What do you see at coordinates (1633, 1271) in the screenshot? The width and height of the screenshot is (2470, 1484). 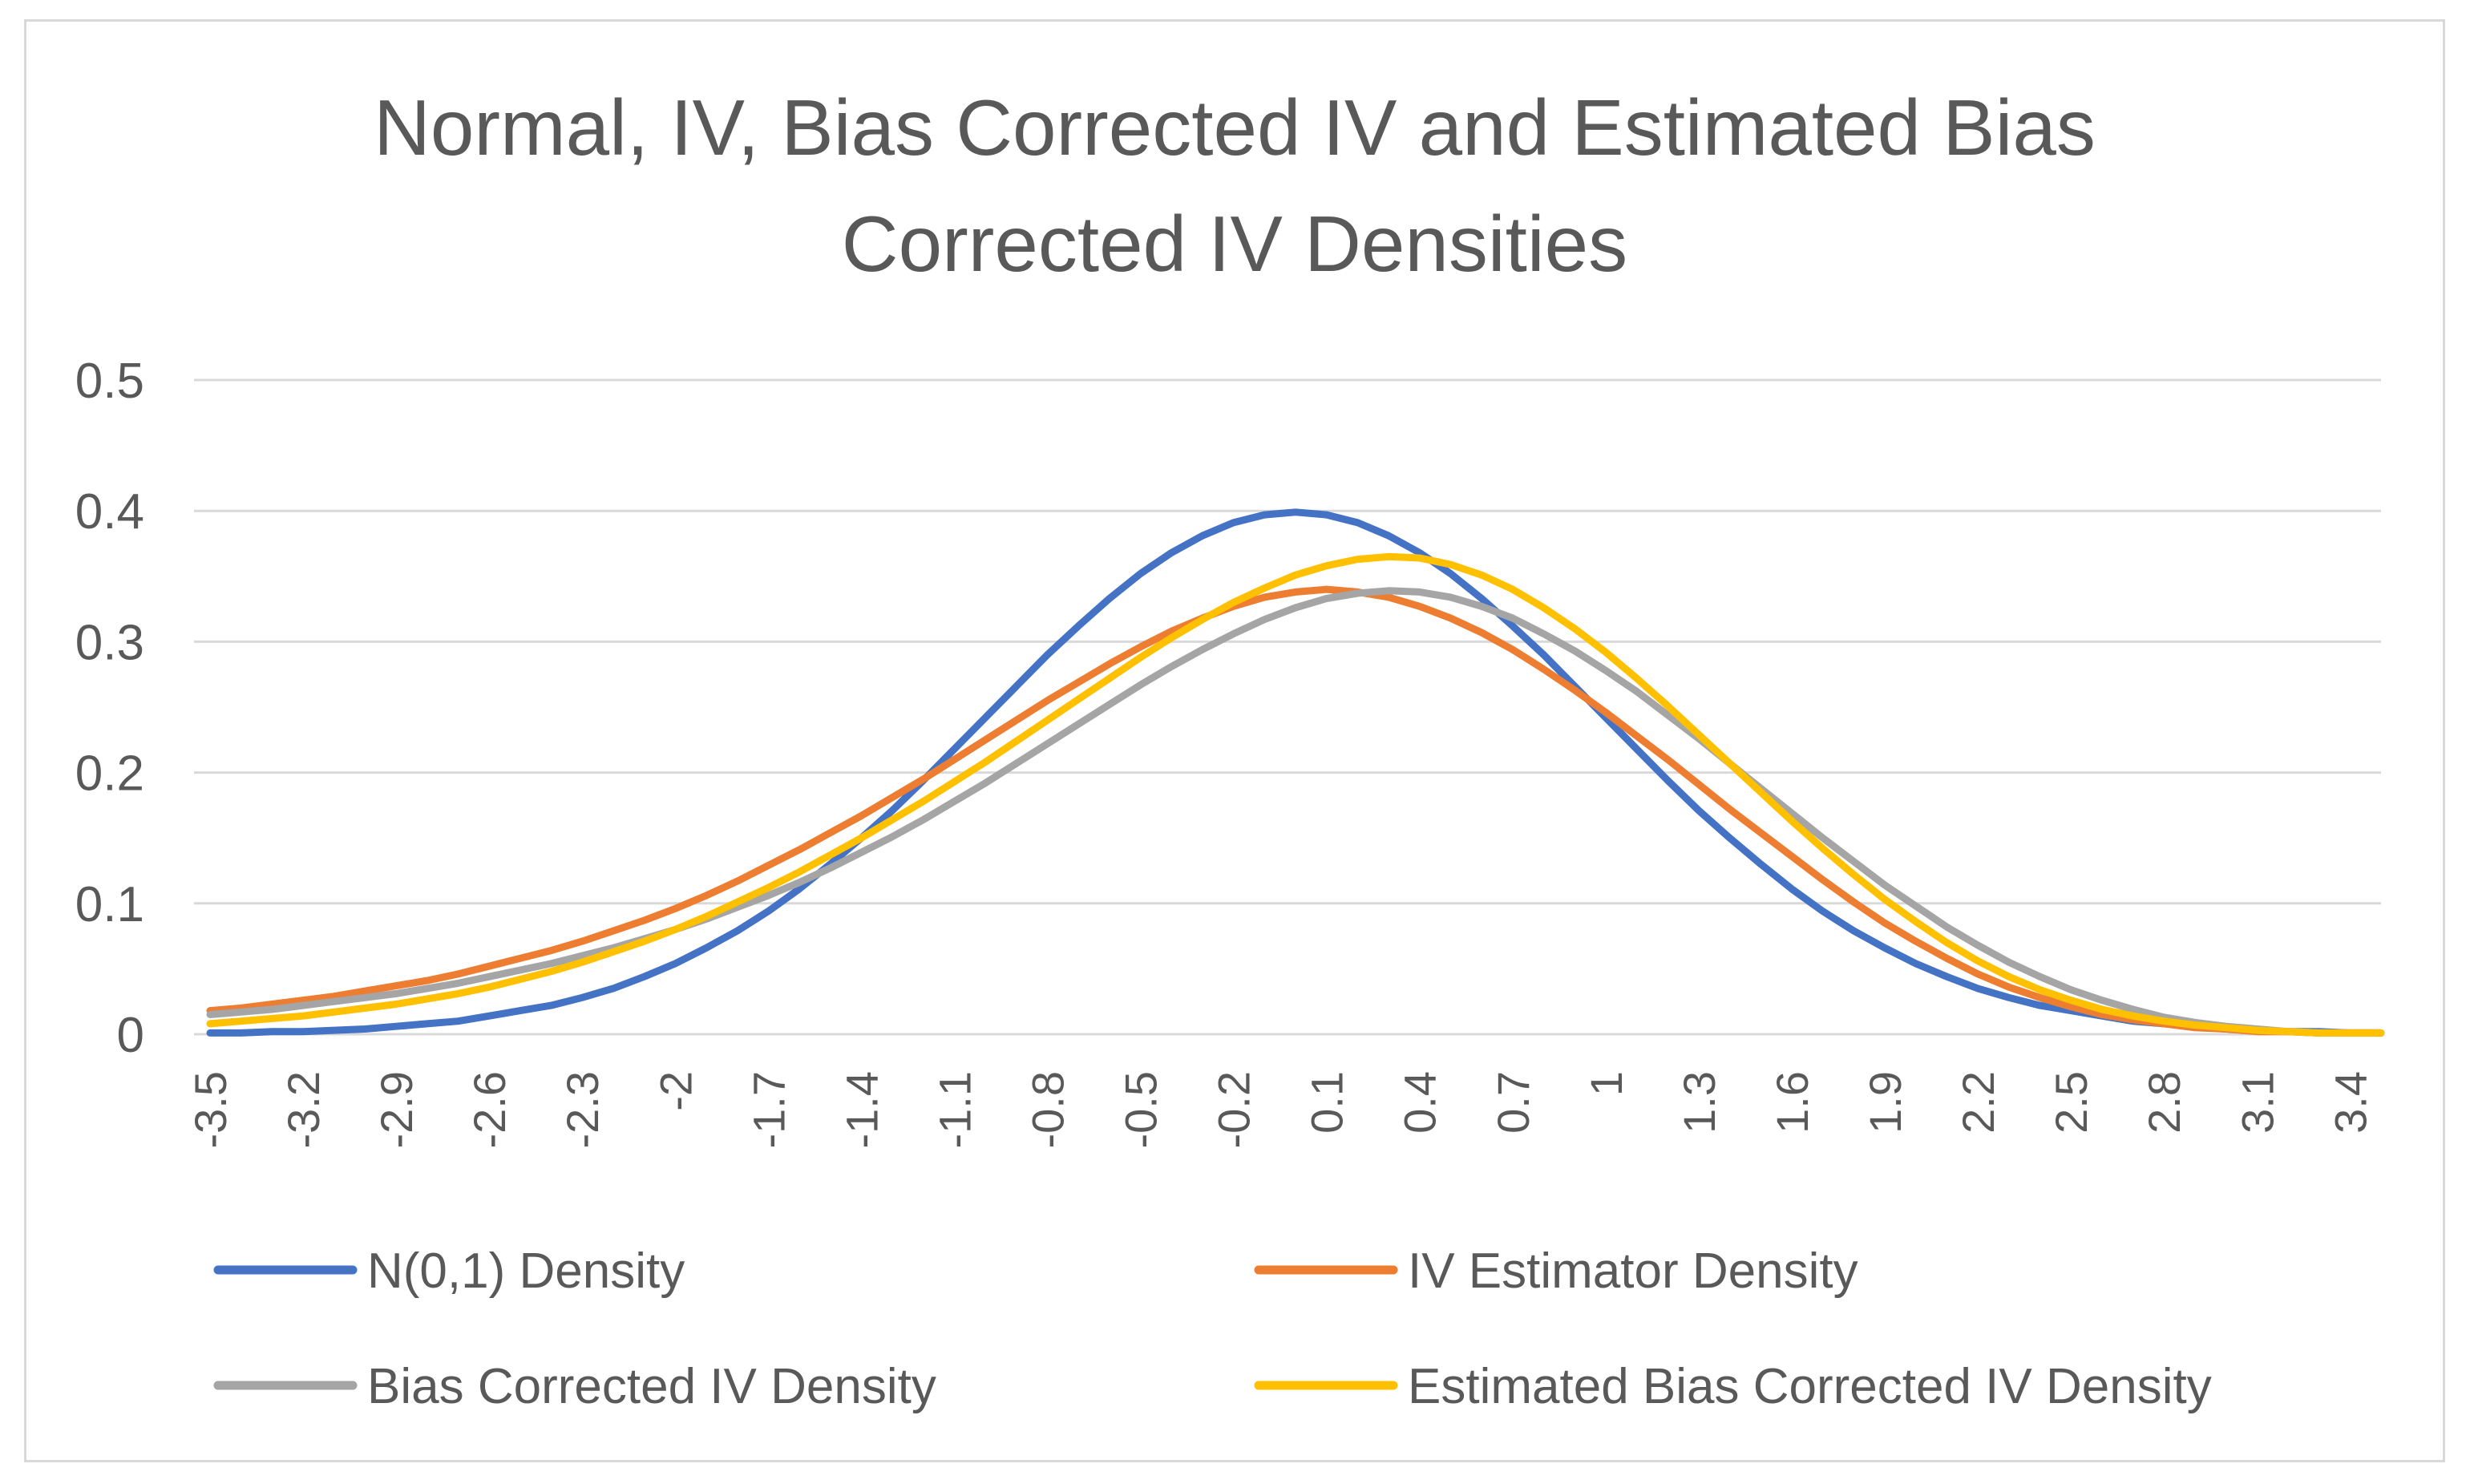 I see `legend-label-1: IV Estimator Density` at bounding box center [1633, 1271].